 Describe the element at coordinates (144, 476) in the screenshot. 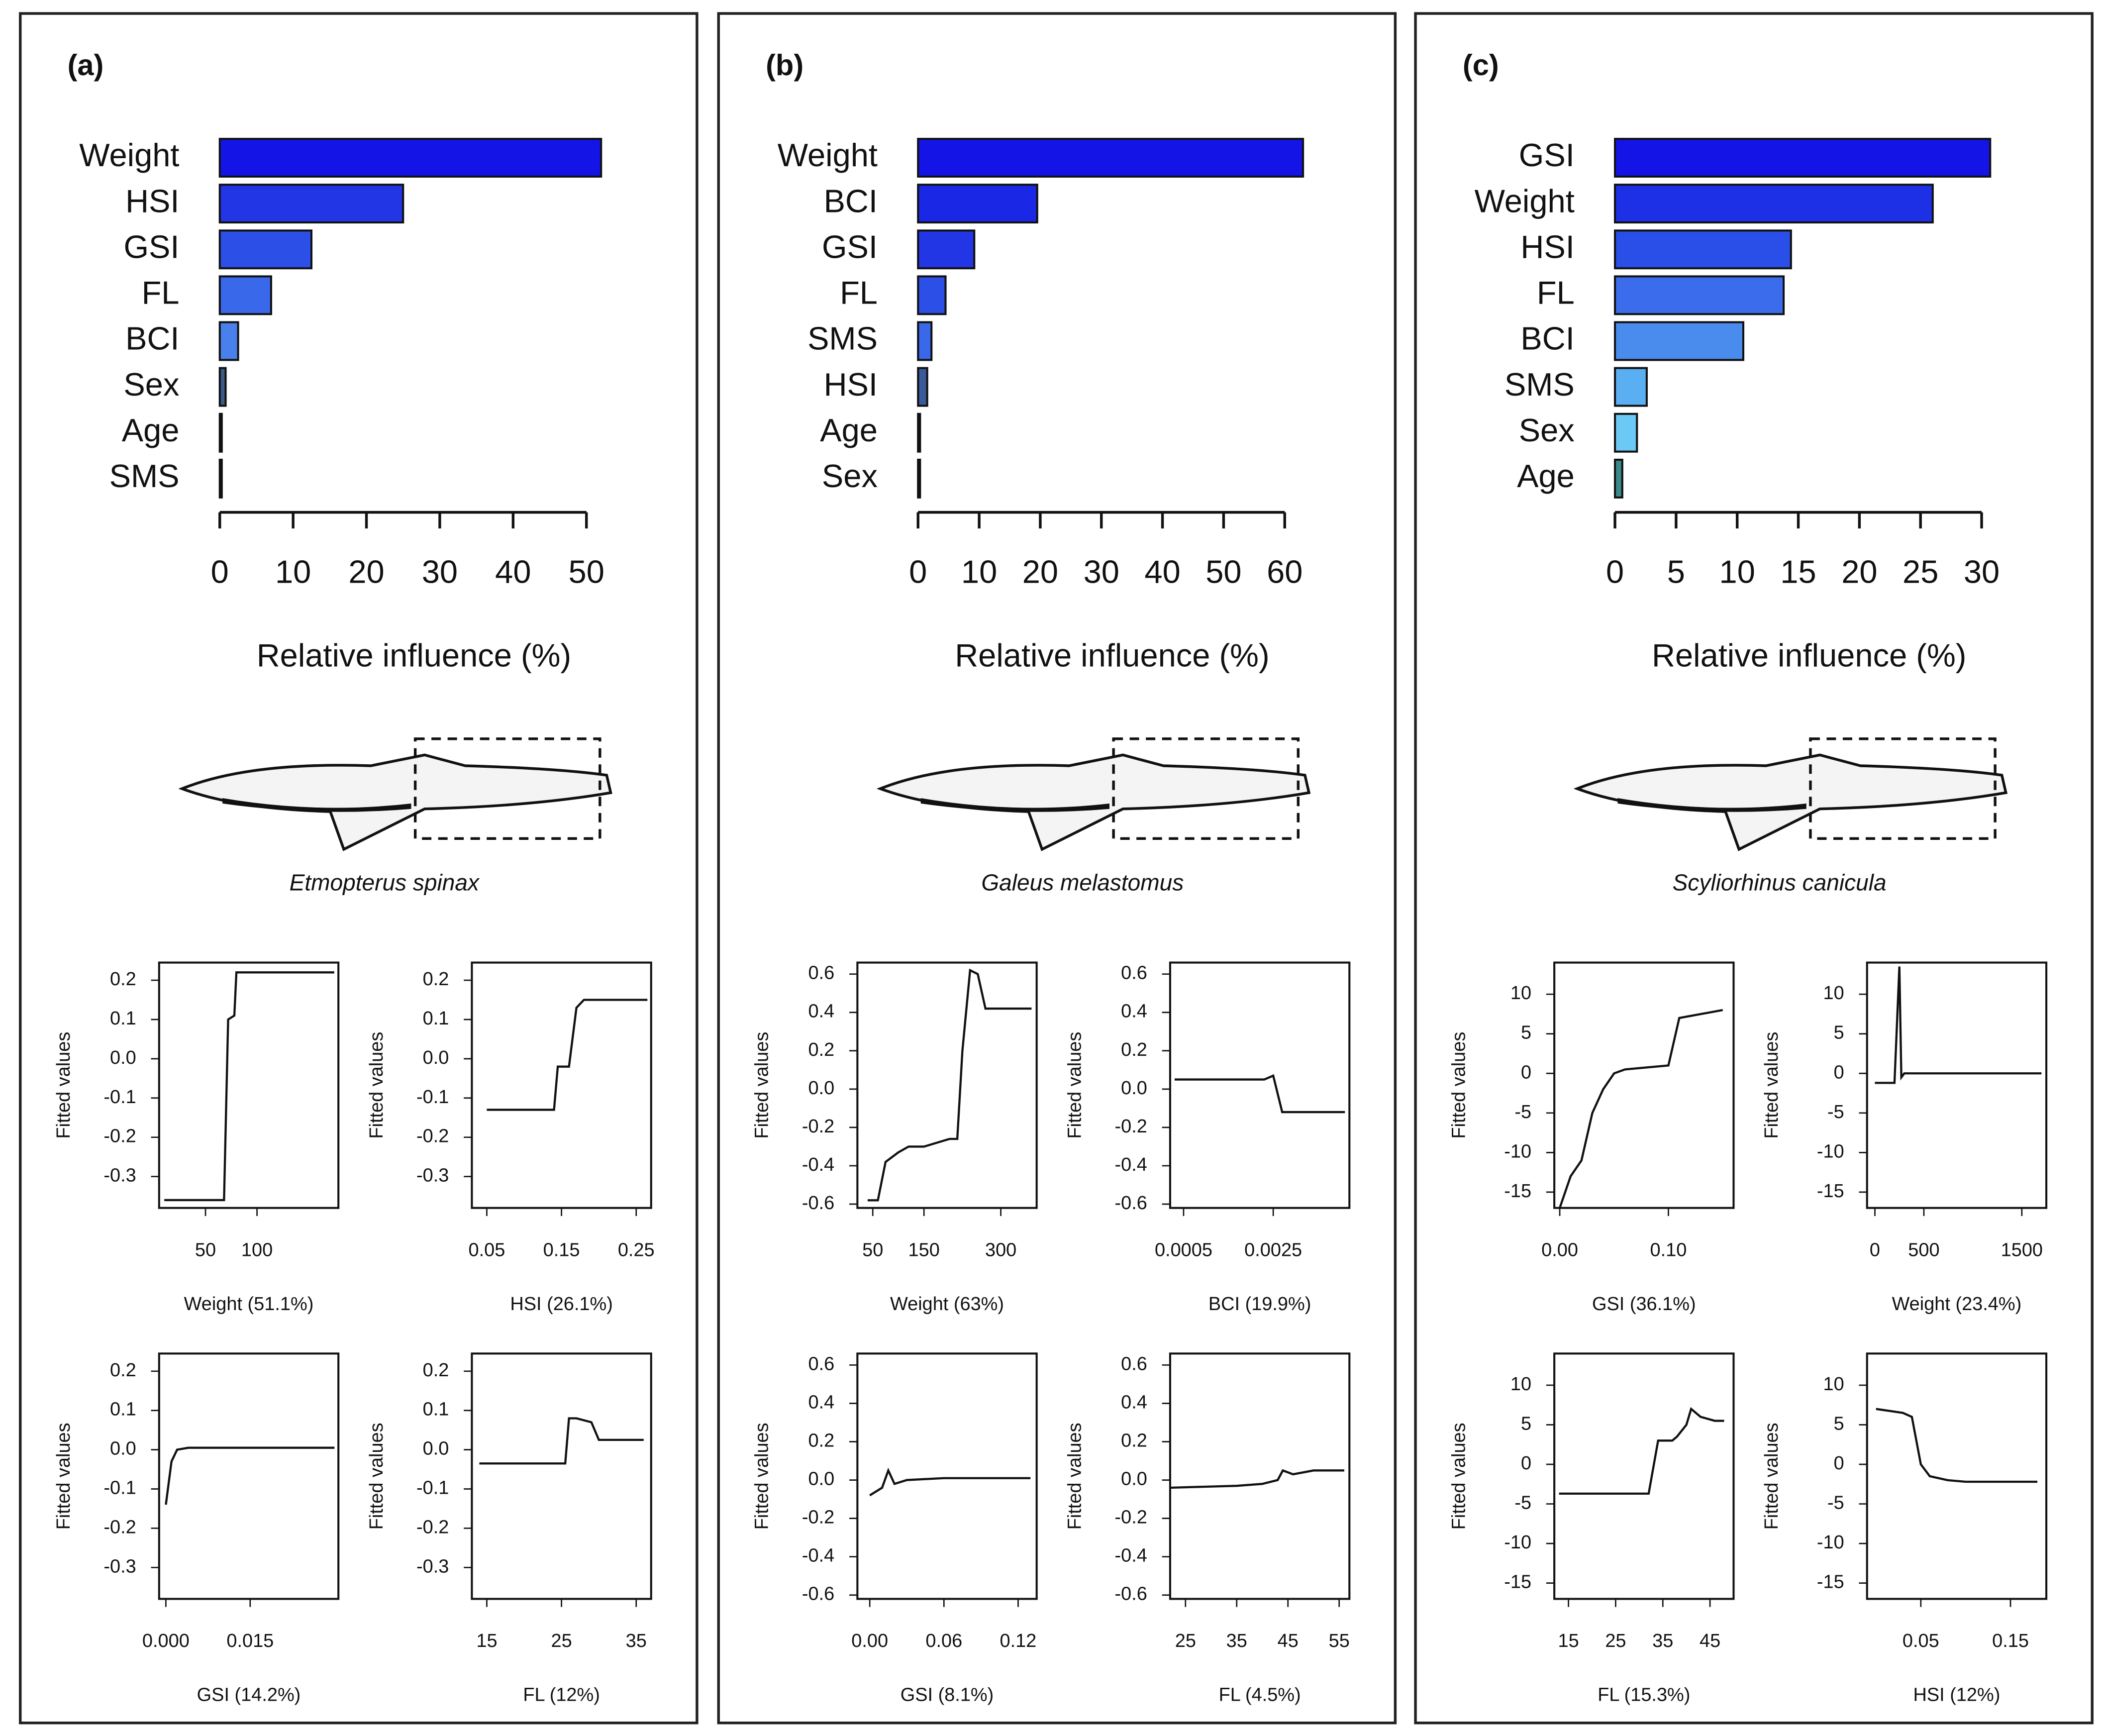

I see `category-label: SMS` at that location.